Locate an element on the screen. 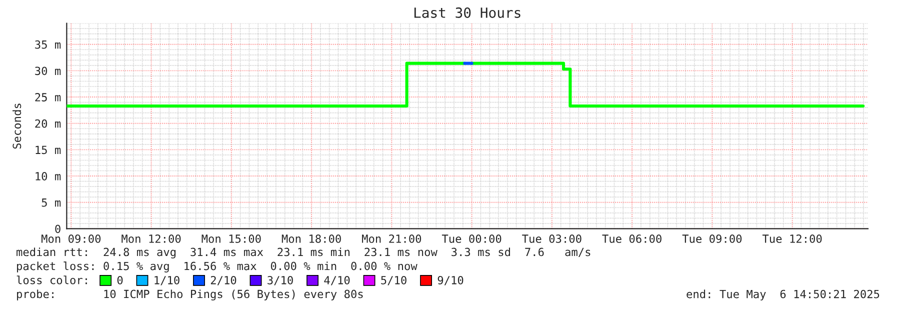 Image resolution: width=897 pixels, height=310 pixels. y-tick-label: 25 m is located at coordinates (48, 97).